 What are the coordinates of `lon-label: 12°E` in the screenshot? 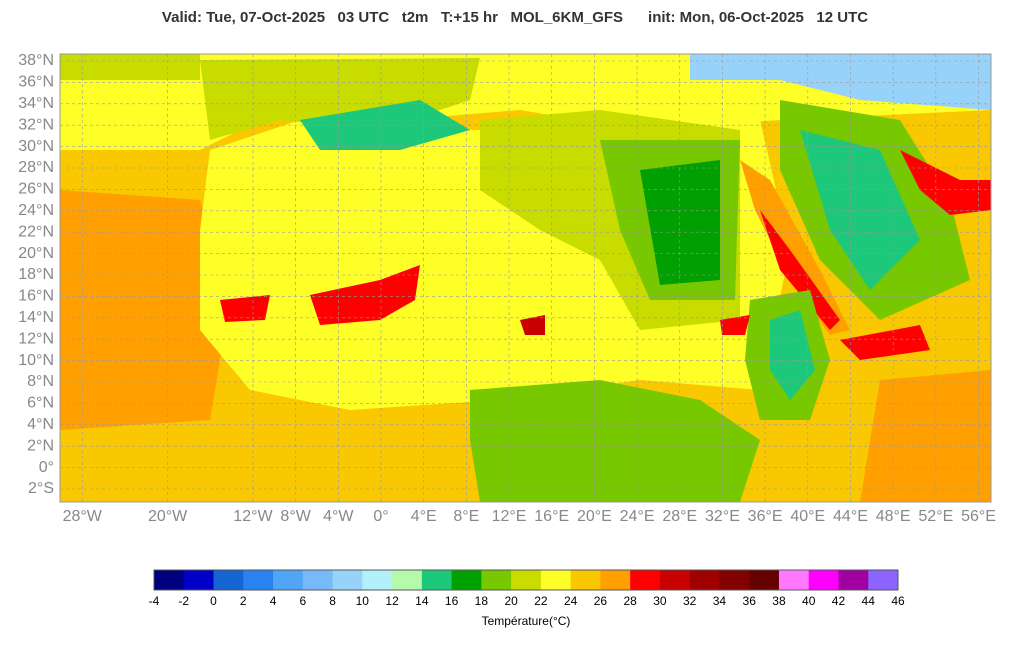 It's located at (509, 516).